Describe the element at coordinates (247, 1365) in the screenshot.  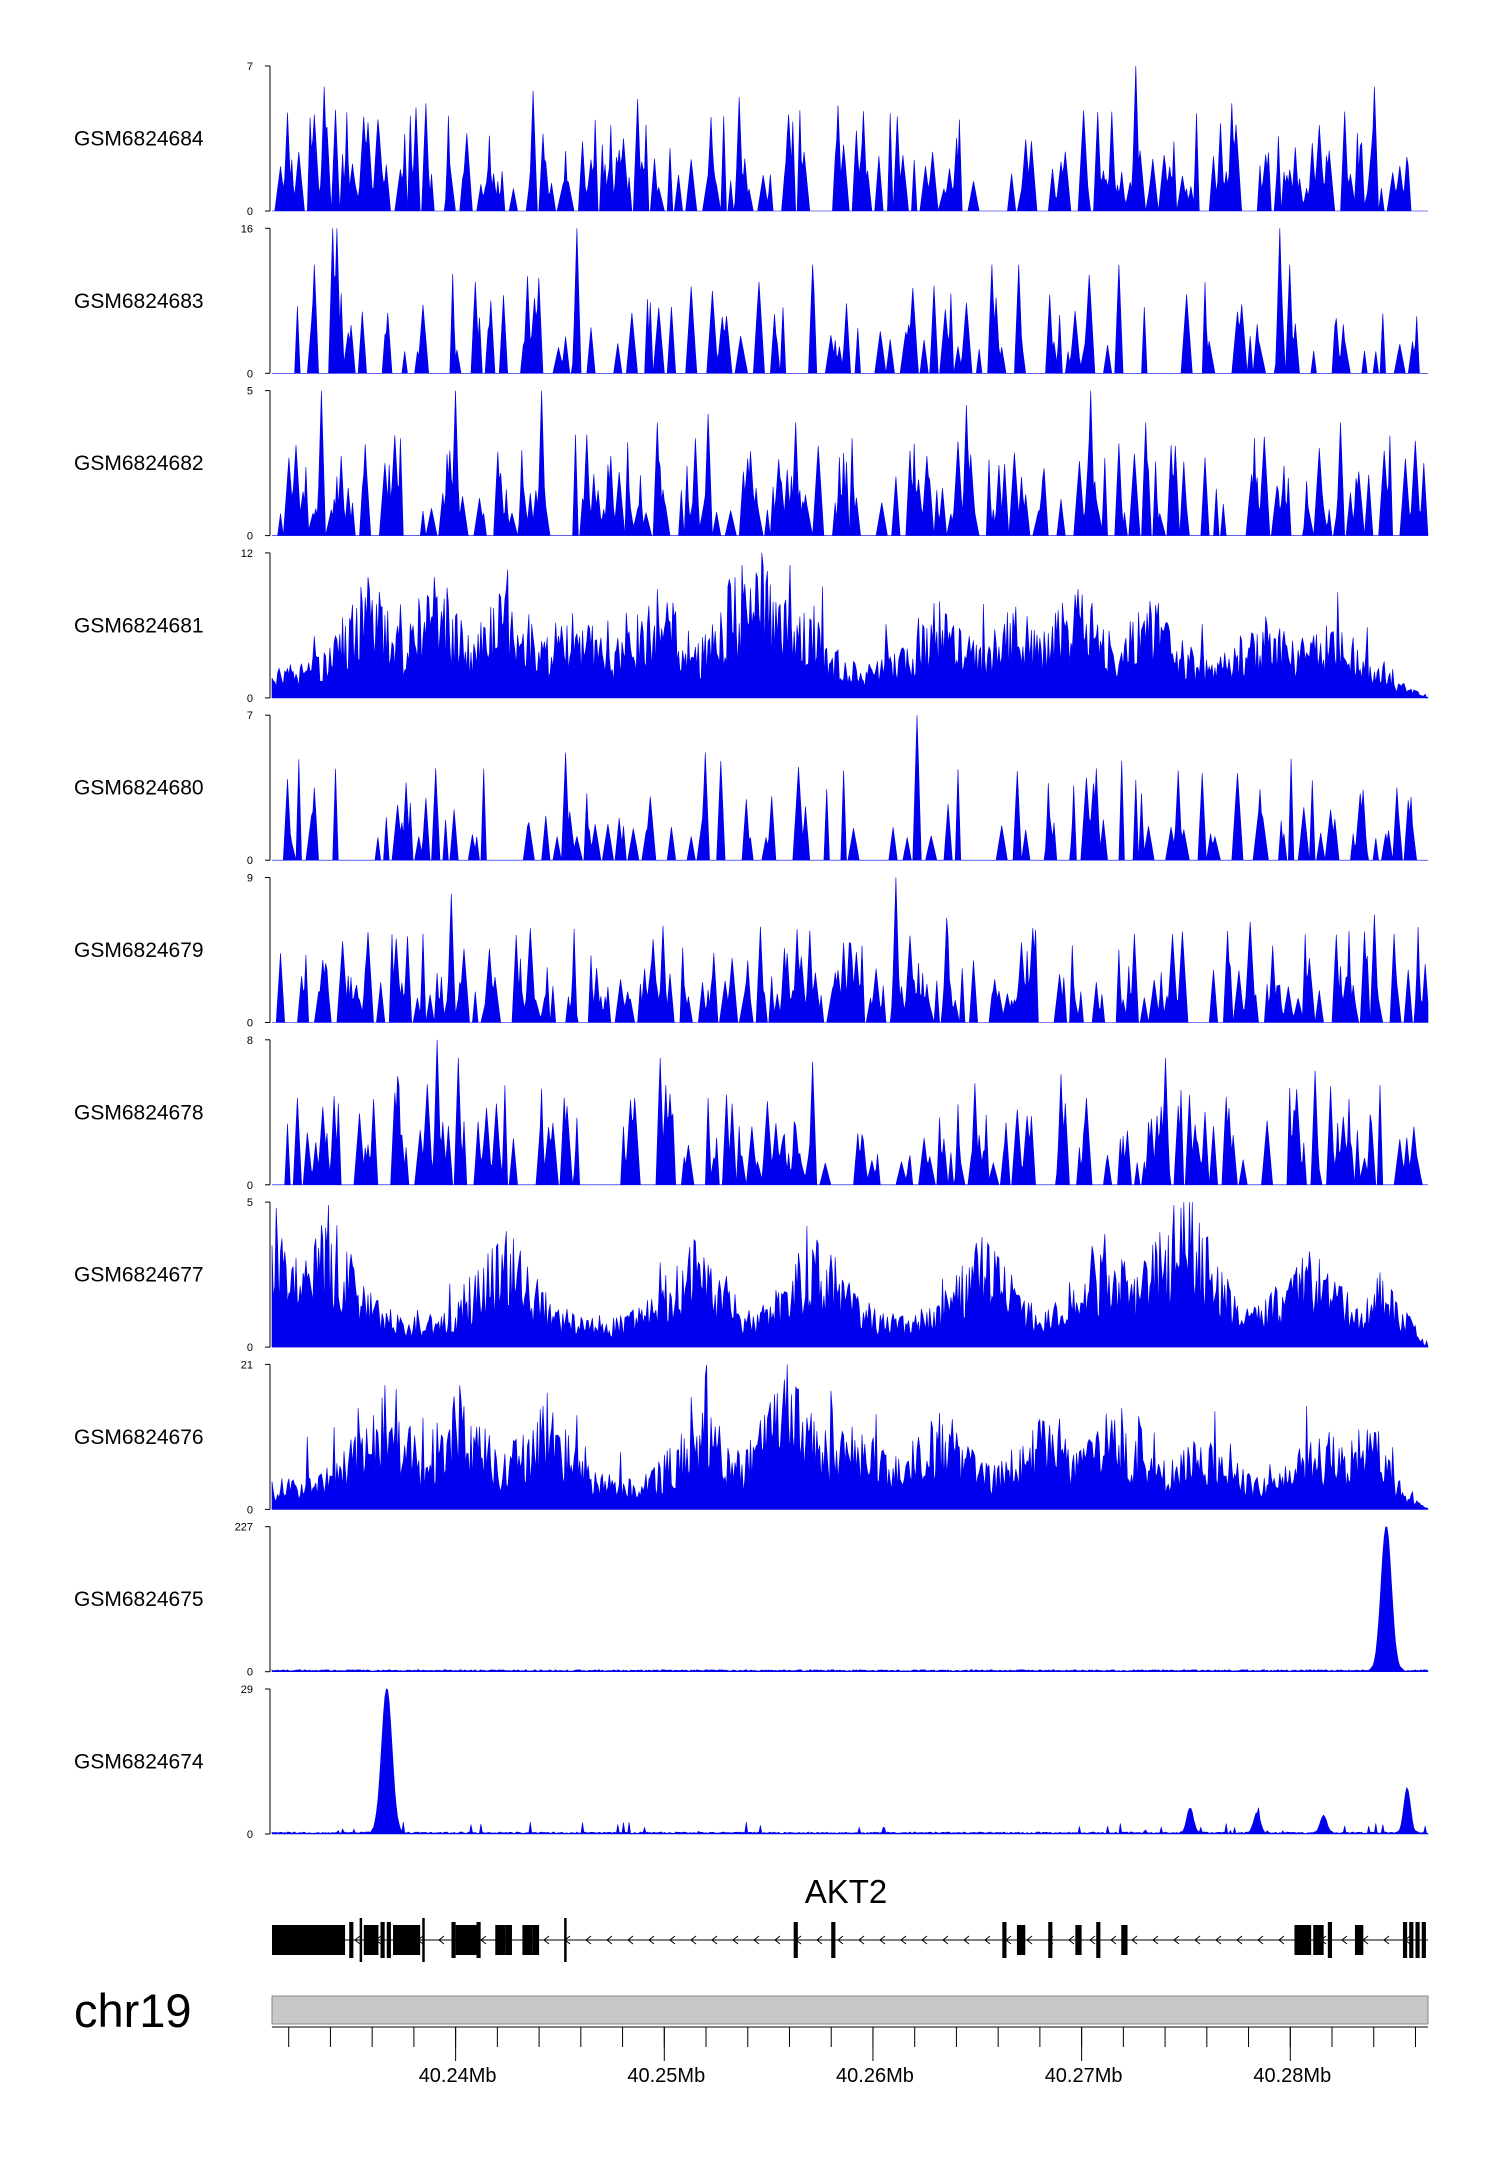
I see `y-axis-max-label: 21` at that location.